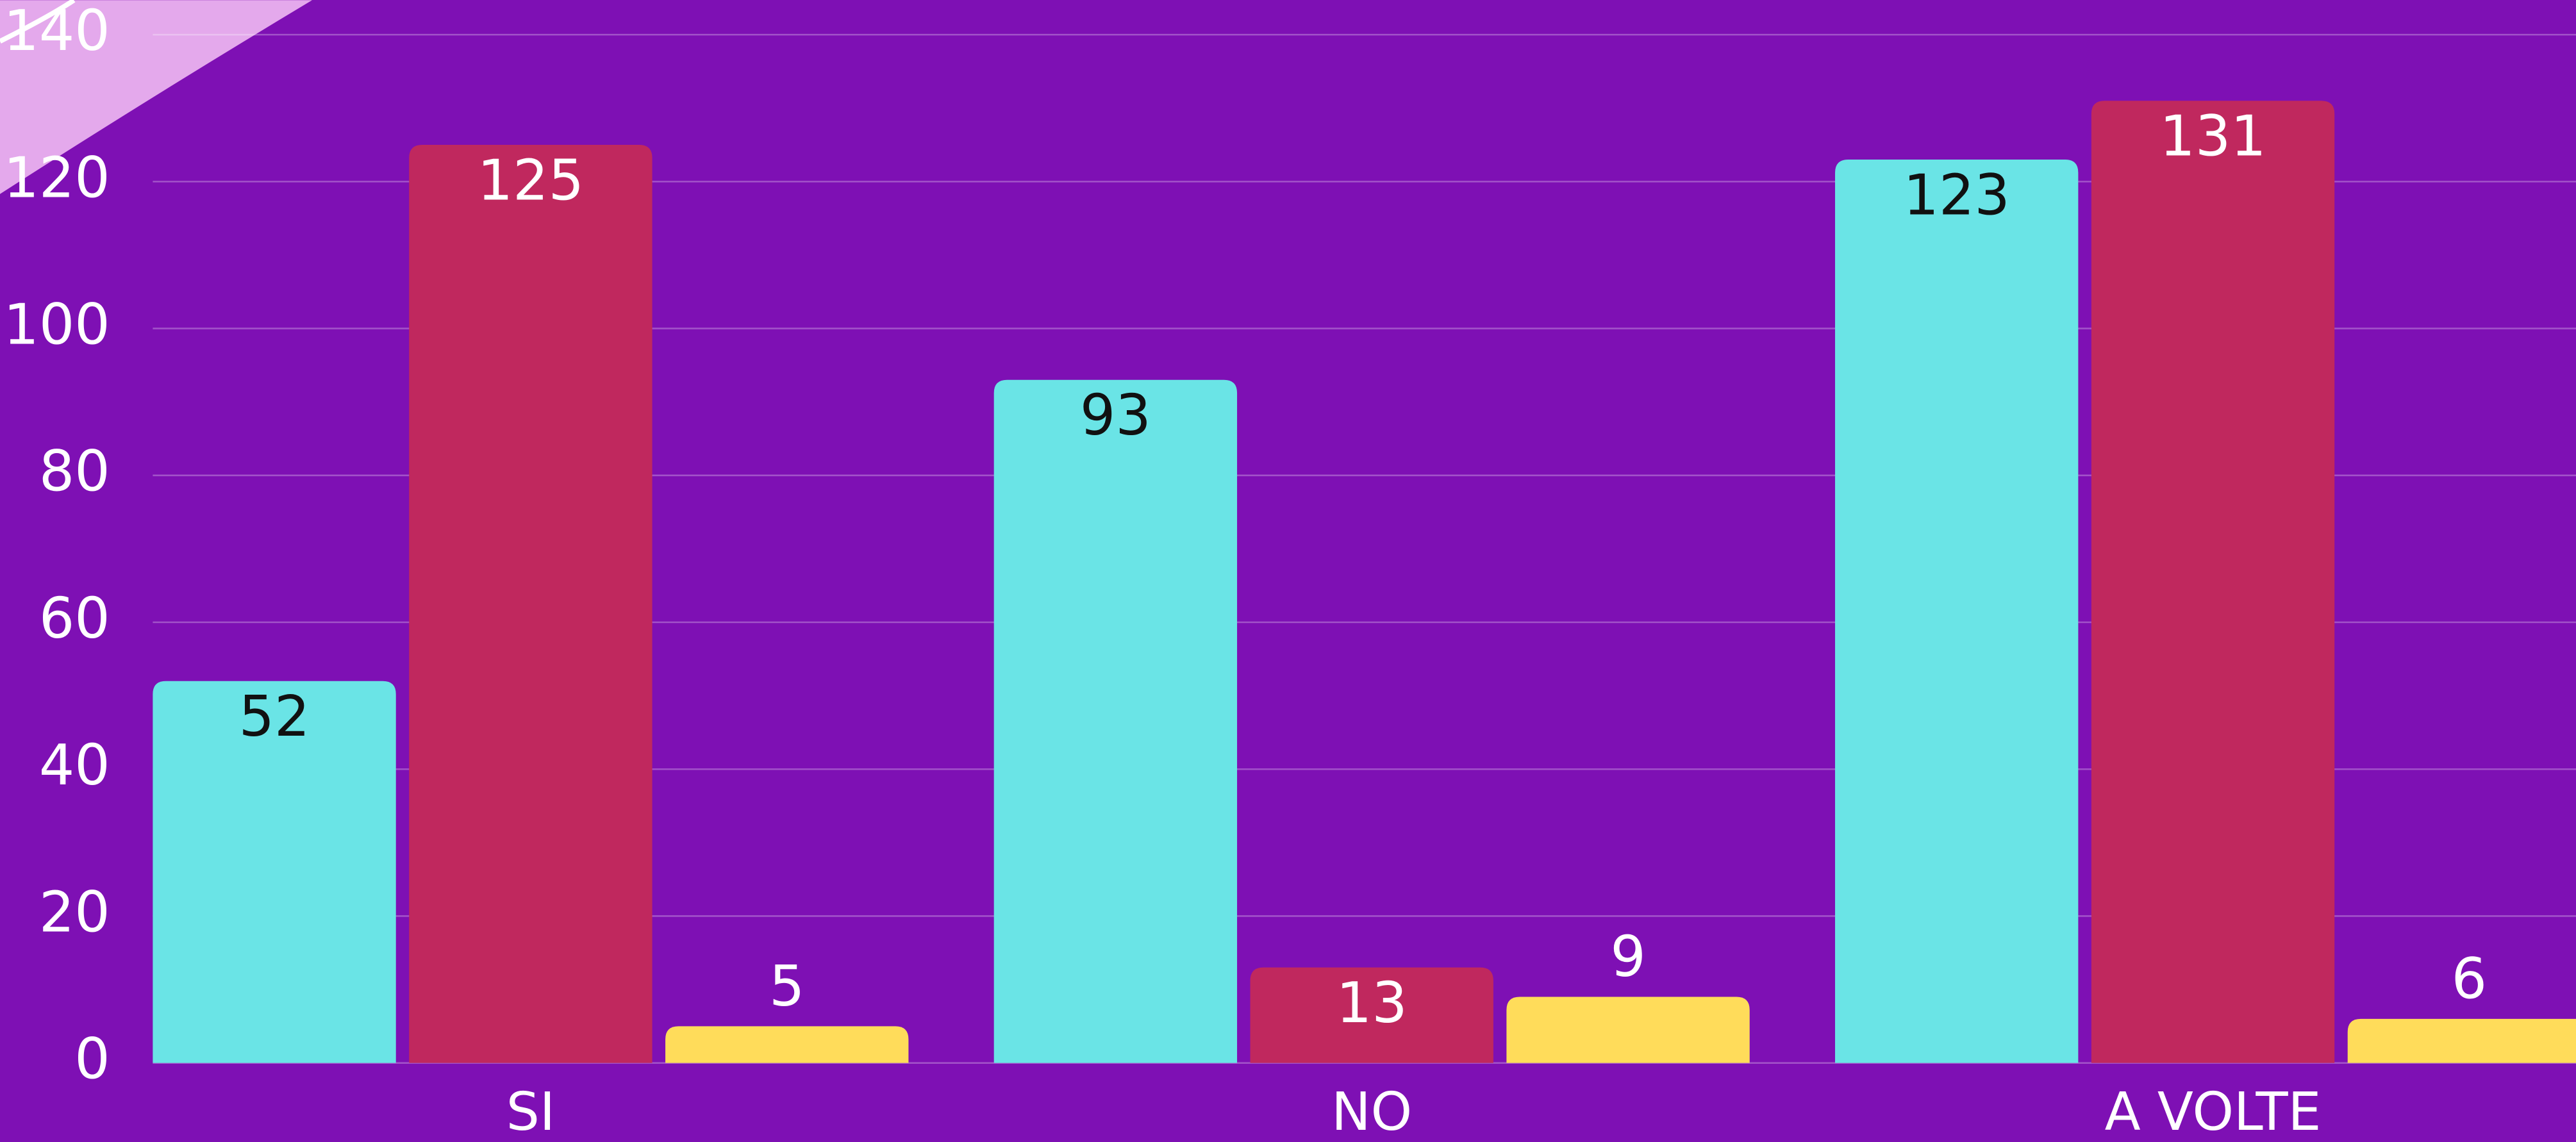 This screenshot has width=2576, height=1142. Describe the element at coordinates (1628, 956) in the screenshot. I see `value-label: 9` at that location.